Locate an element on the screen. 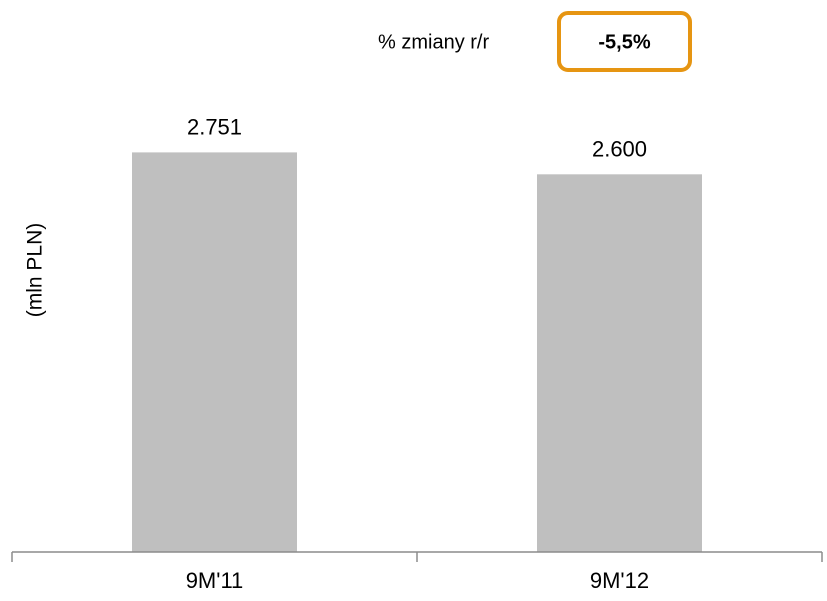  x-tick-label-1: 9M'12 is located at coordinates (619, 580).